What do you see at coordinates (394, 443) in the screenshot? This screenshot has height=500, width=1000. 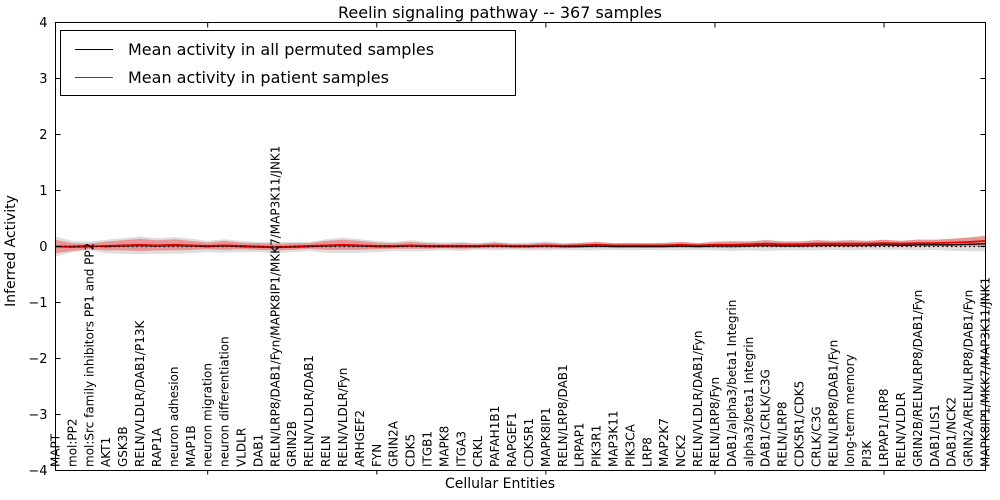 I see `x-category-label: GRIN2A` at bounding box center [394, 443].